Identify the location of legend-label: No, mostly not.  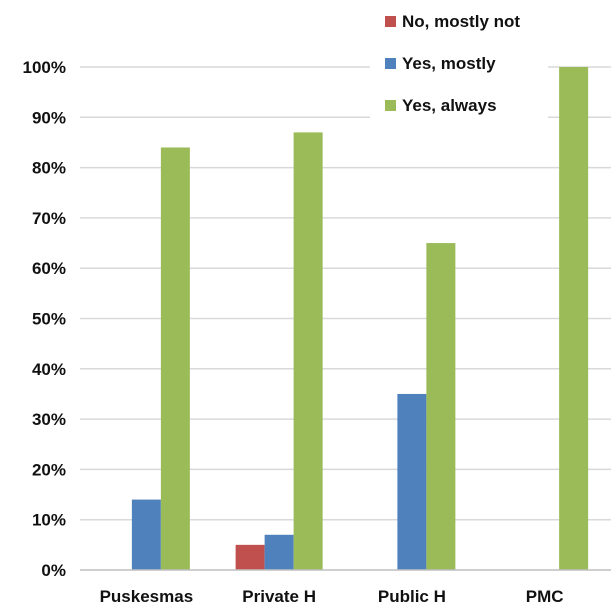
(461, 21).